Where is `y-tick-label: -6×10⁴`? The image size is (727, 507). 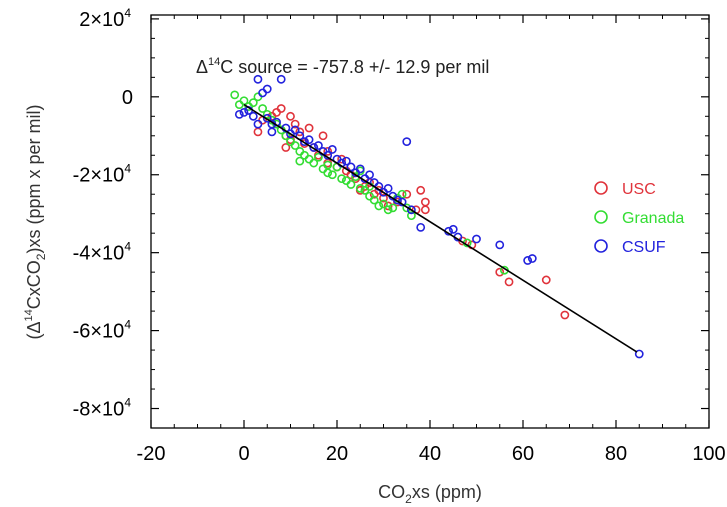 y-tick-label: -6×10⁴ is located at coordinates (102, 330).